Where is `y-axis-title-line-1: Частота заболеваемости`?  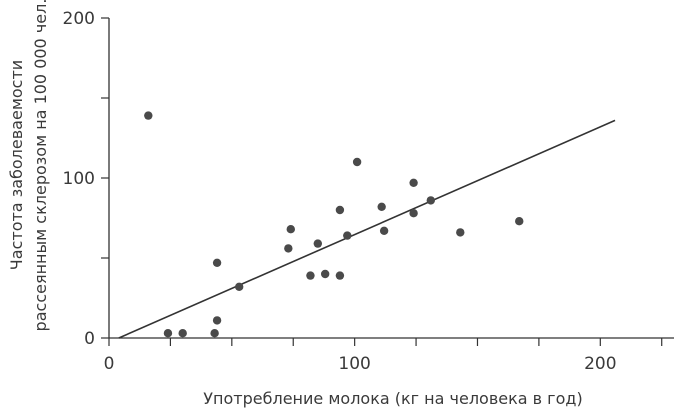
y-axis-title-line-1: Частота заболеваемости is located at coordinates (16, 165).